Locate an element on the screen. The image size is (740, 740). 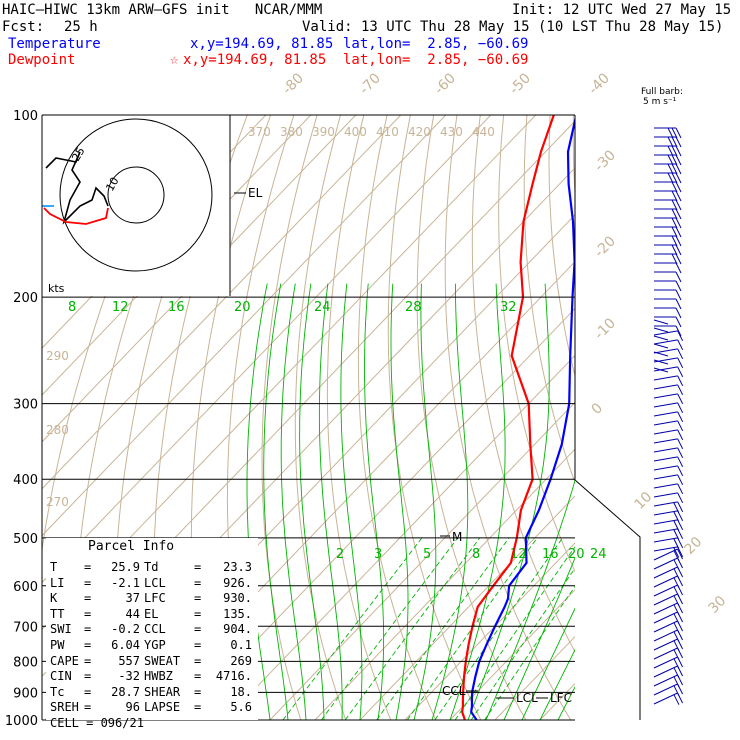
m-marker: M is located at coordinates (457, 537).